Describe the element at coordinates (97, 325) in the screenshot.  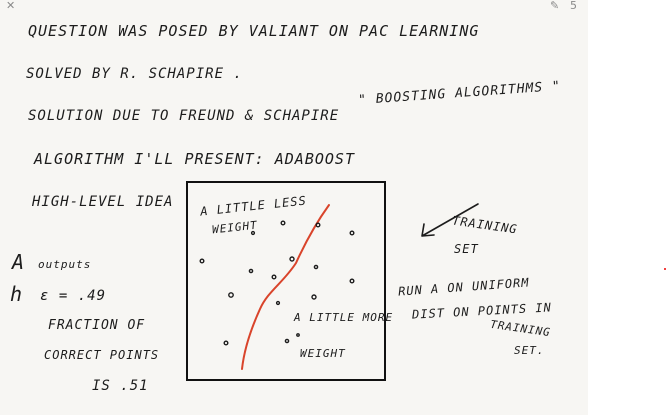
I see `note-fraction-line1: FRACTION OF` at that location.